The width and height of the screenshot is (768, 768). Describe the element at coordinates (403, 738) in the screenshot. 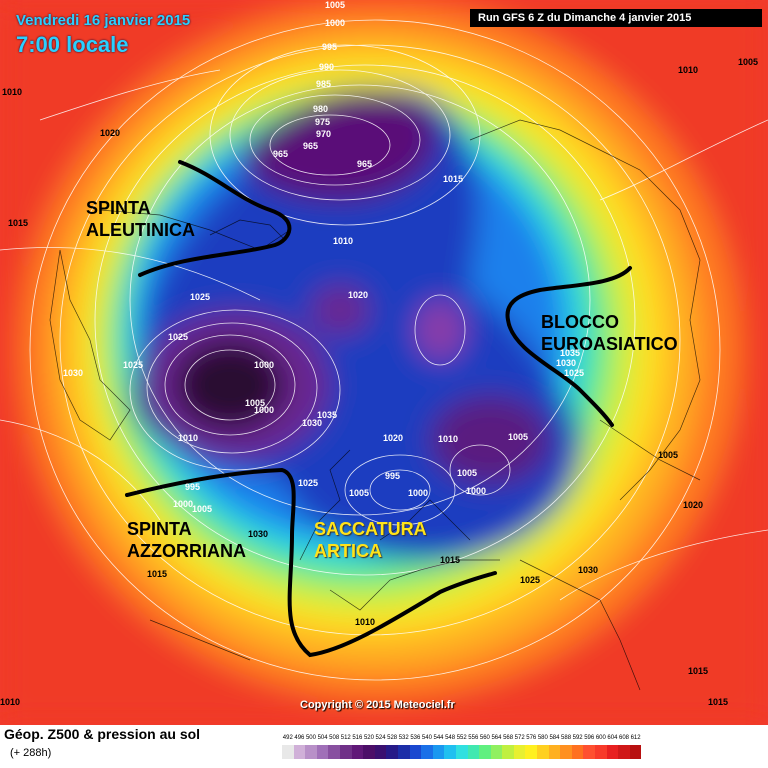

I see `legend-scale-value: 532` at that location.